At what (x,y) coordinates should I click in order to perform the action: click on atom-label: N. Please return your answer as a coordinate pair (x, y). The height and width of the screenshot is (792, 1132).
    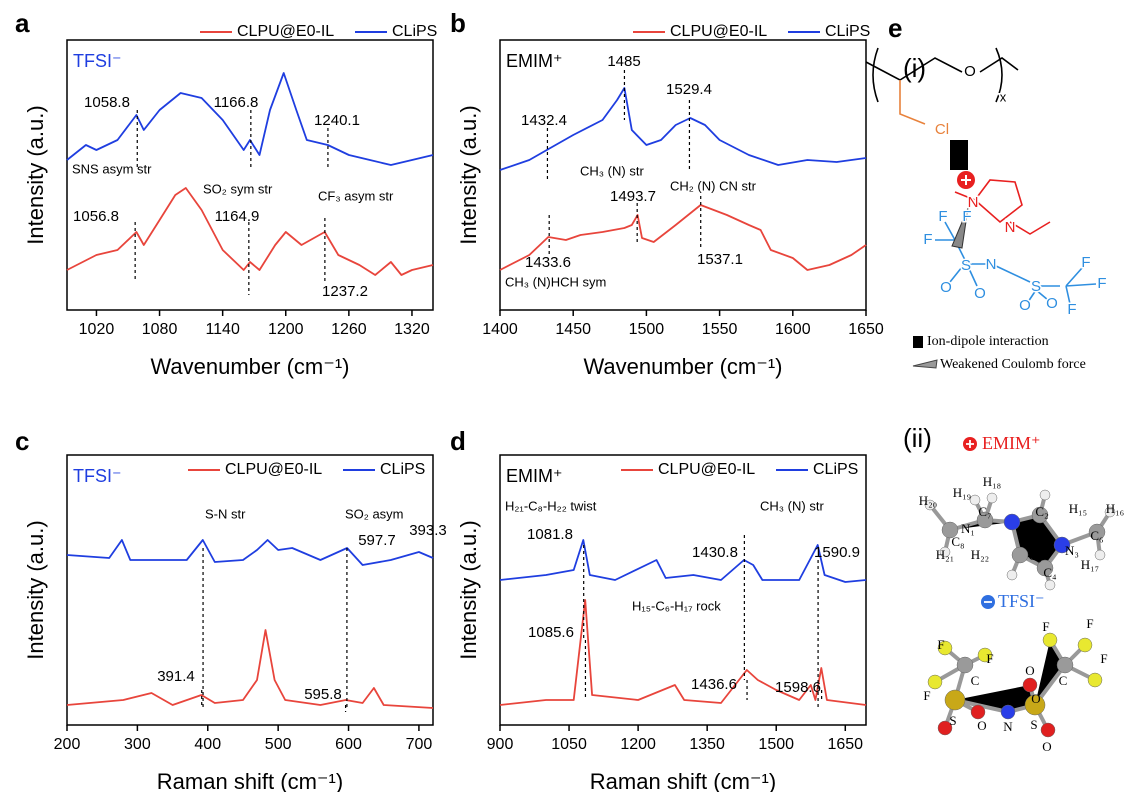
    Looking at the image, I should click on (1008, 726).